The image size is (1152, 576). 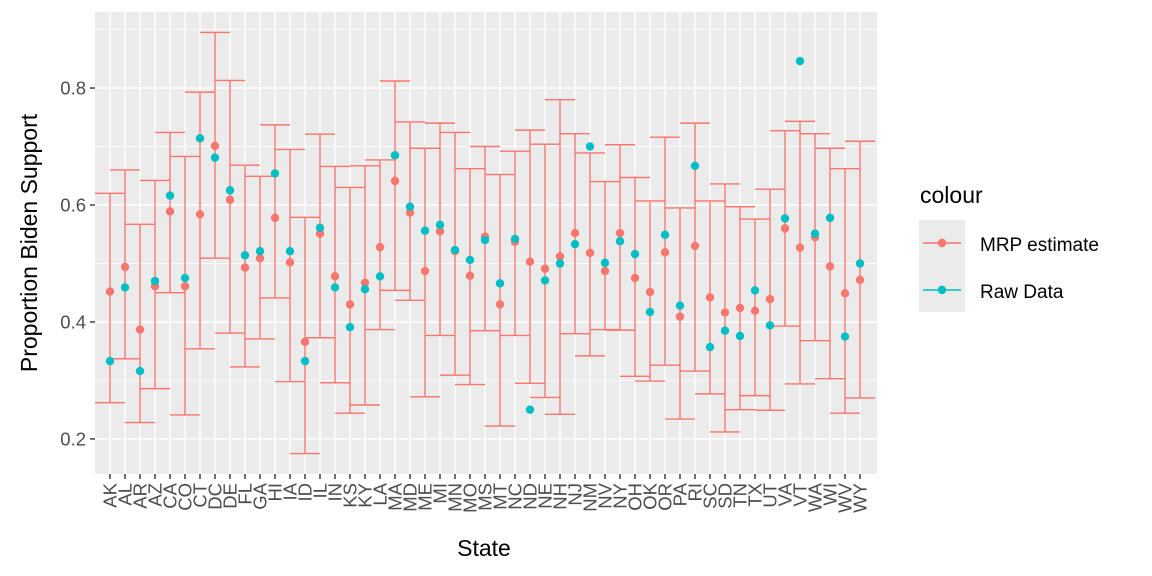 I want to click on x-axis-tick-label: WY, so click(x=860, y=498).